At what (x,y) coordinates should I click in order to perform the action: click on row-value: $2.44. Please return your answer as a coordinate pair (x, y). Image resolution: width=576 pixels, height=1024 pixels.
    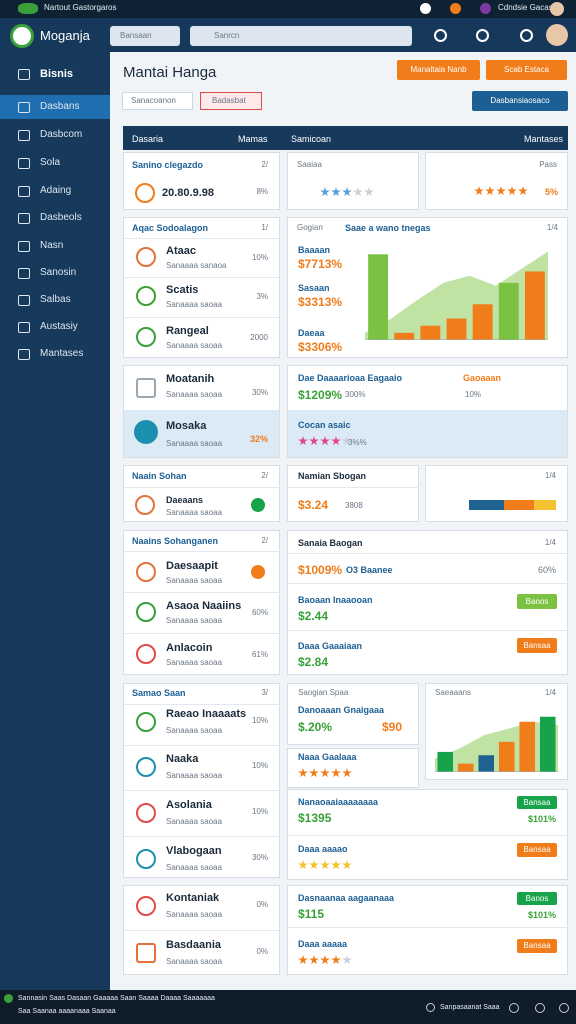
    Looking at the image, I should click on (313, 616).